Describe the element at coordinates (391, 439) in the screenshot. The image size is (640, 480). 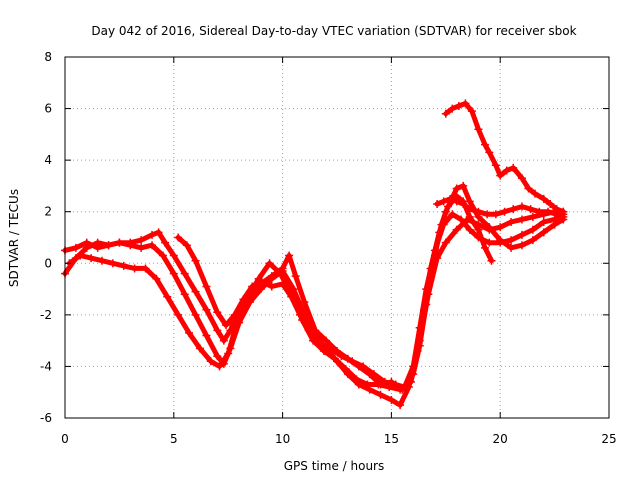
I see `x-tick-label: 15` at that location.